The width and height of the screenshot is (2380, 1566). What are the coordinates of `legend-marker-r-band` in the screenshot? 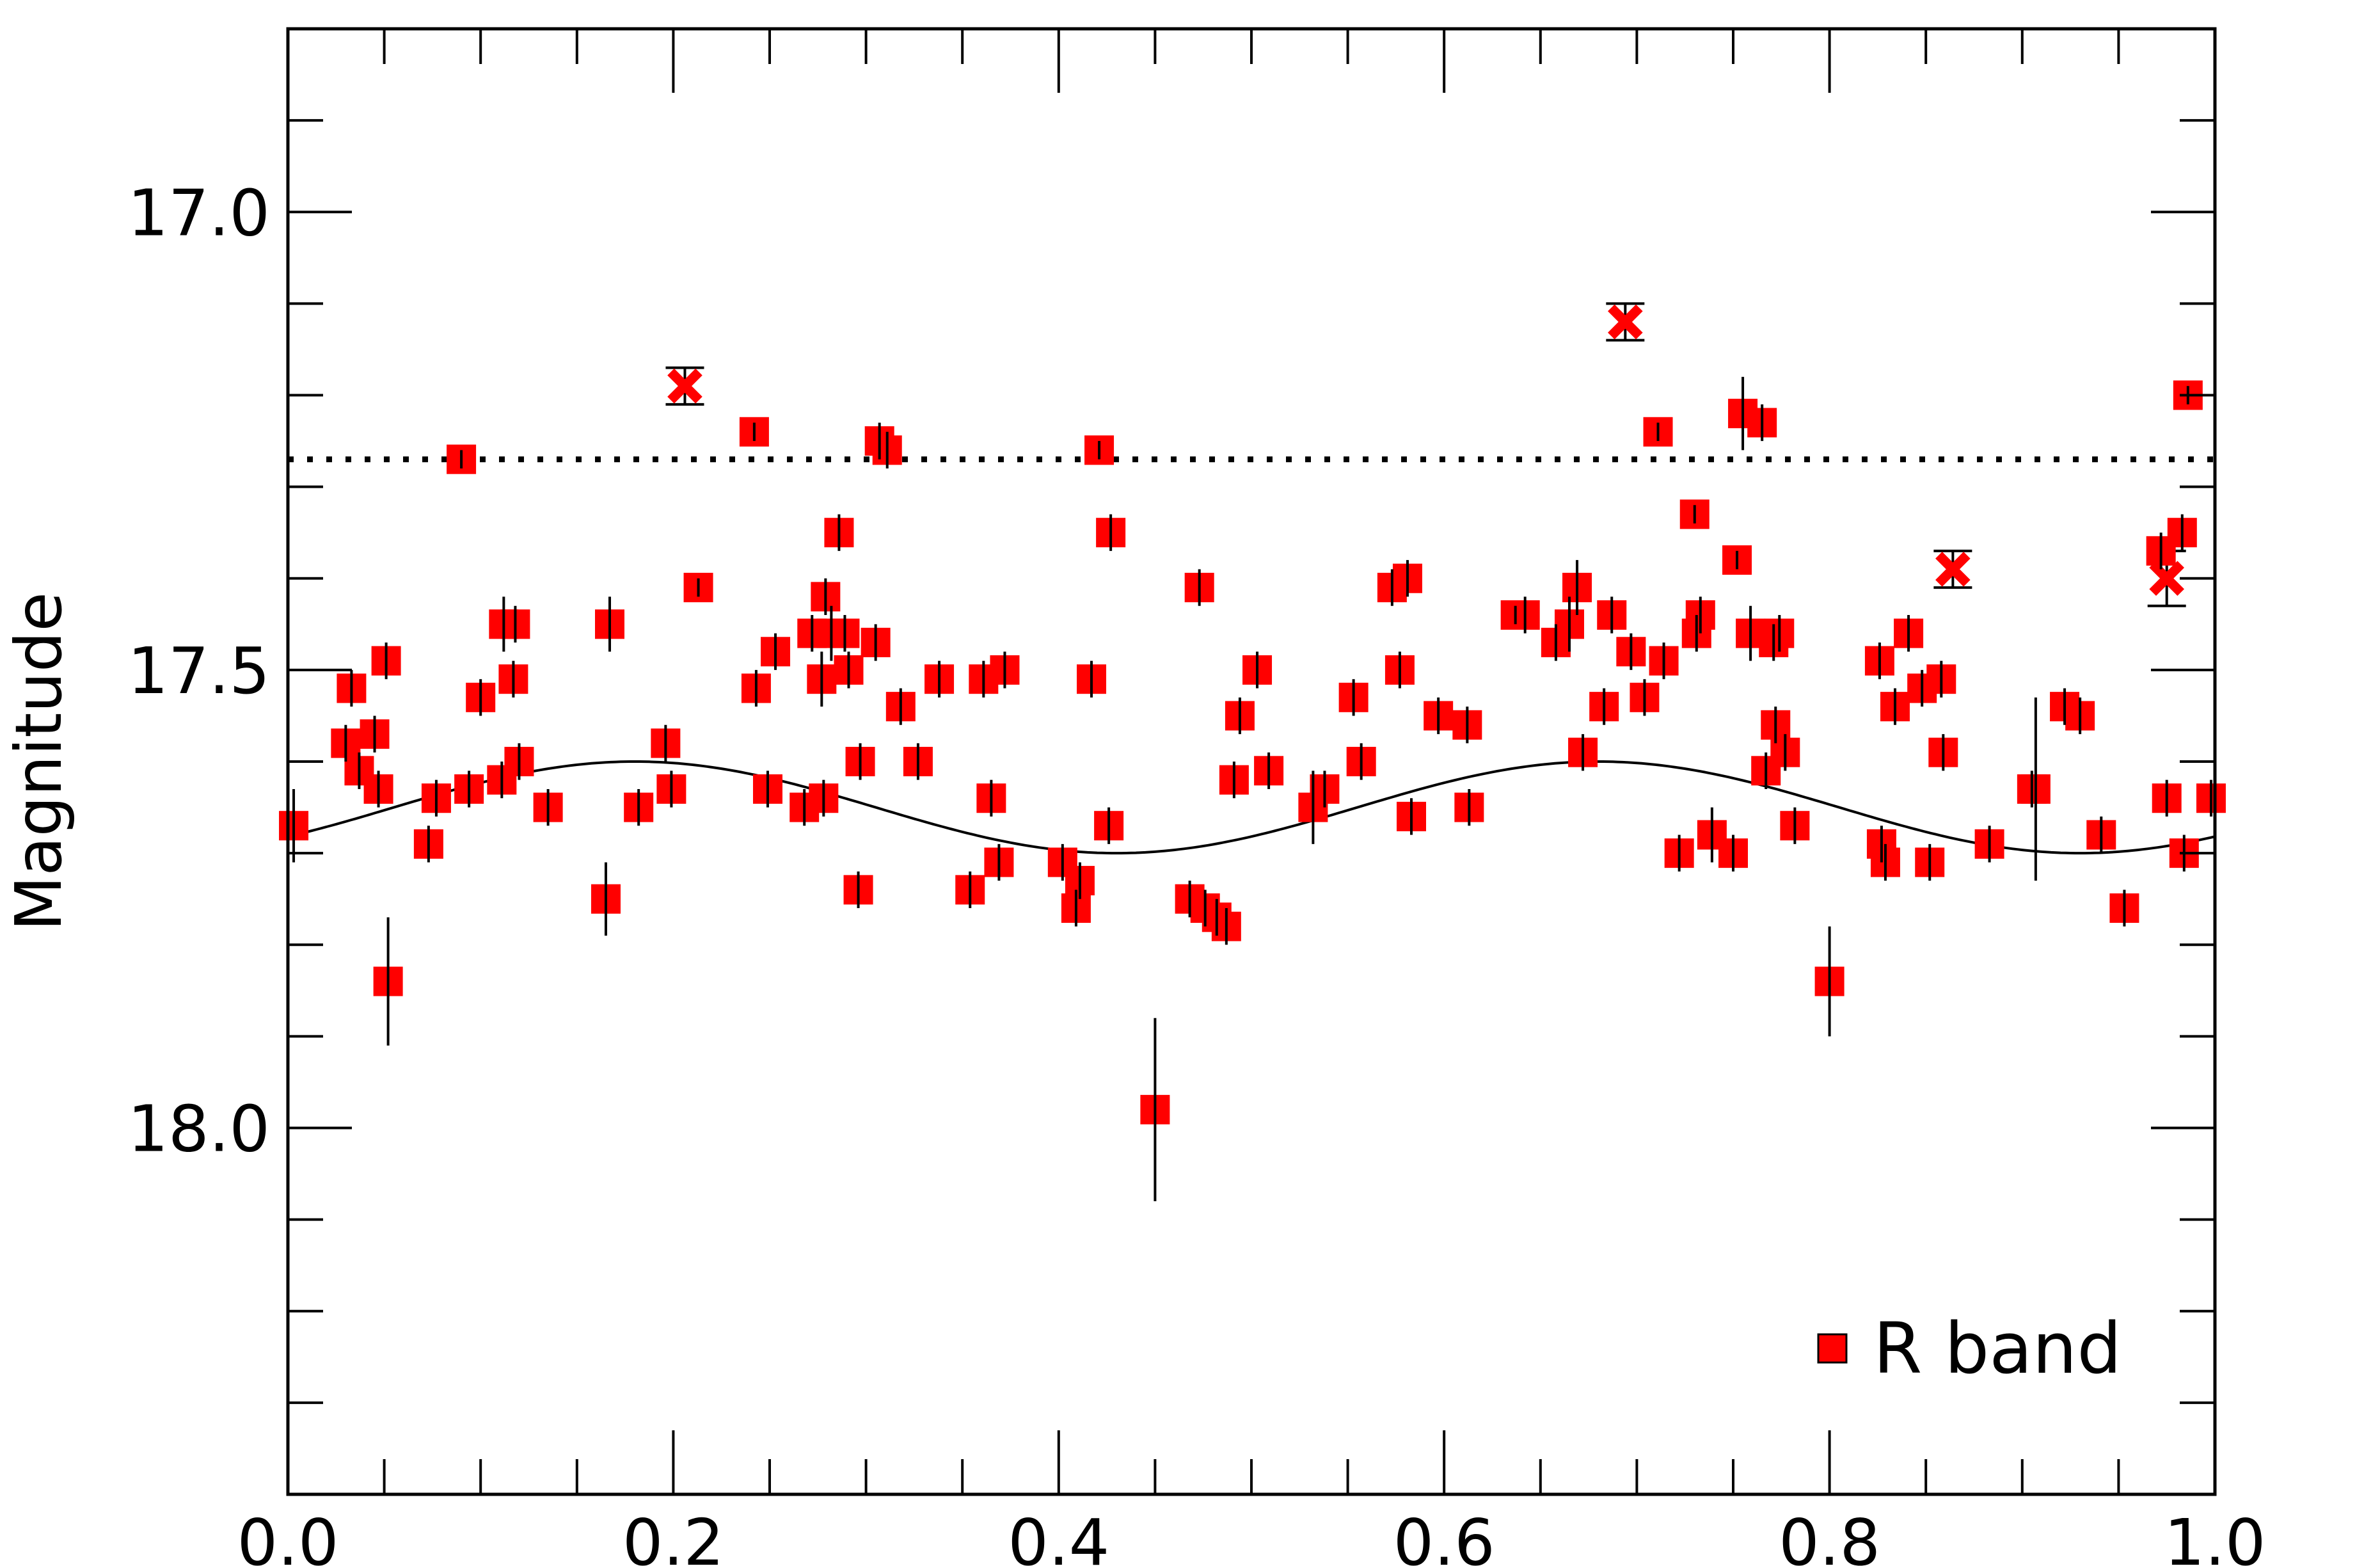 It's located at (1832, 1348).